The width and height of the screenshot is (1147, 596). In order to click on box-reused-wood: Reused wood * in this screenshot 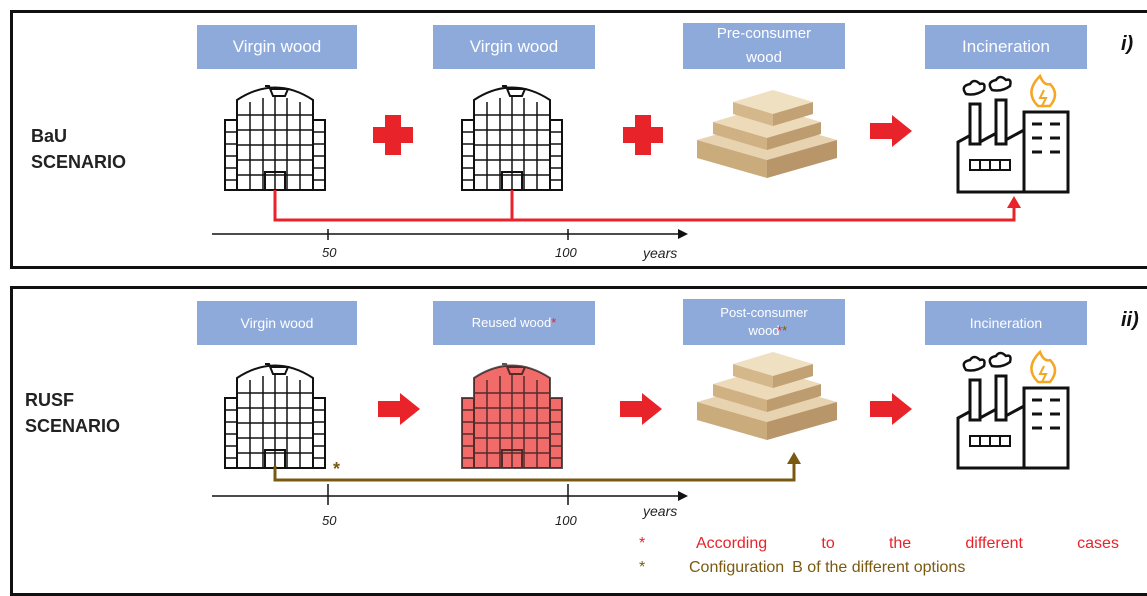, I will do `click(514, 323)`.